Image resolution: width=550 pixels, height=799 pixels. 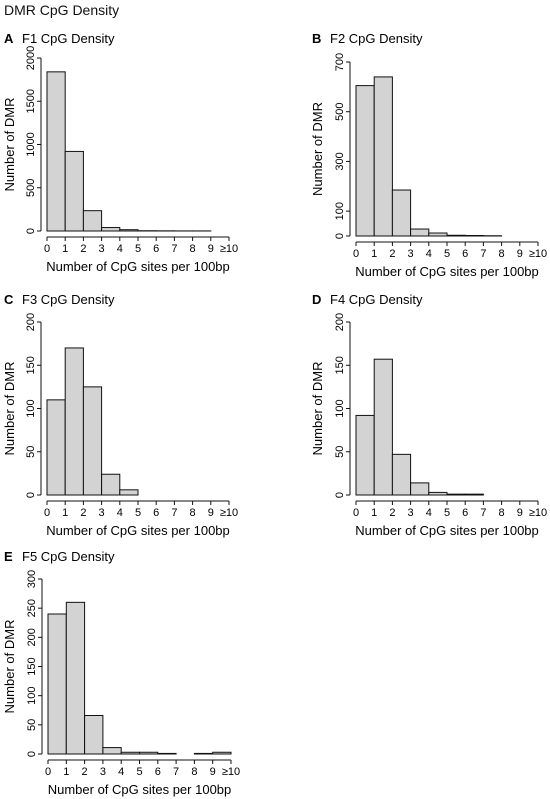 What do you see at coordinates (340, 452) in the screenshot?
I see `y-tick-label: 50` at bounding box center [340, 452].